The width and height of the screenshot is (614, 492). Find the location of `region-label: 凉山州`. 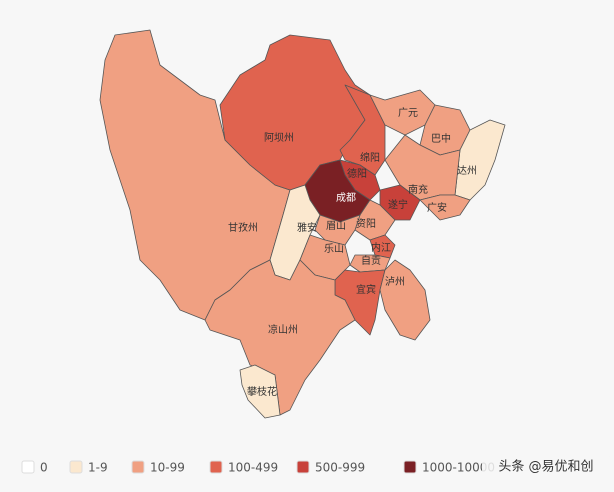

region-label: 凉山州 is located at coordinates (283, 329).